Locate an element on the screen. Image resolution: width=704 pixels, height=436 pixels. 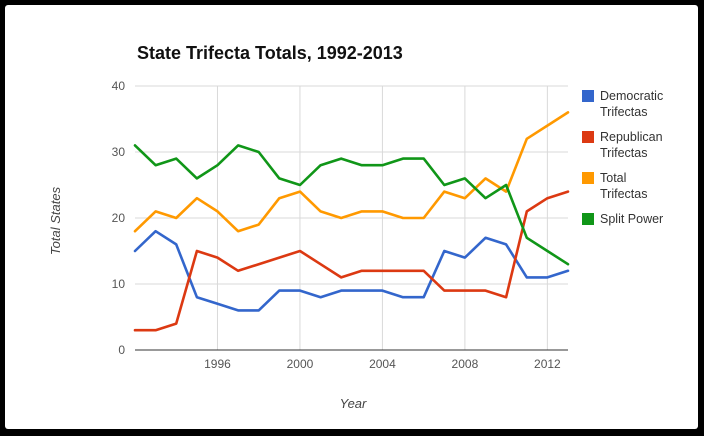
x-tick-label: 2000 is located at coordinates (300, 364).